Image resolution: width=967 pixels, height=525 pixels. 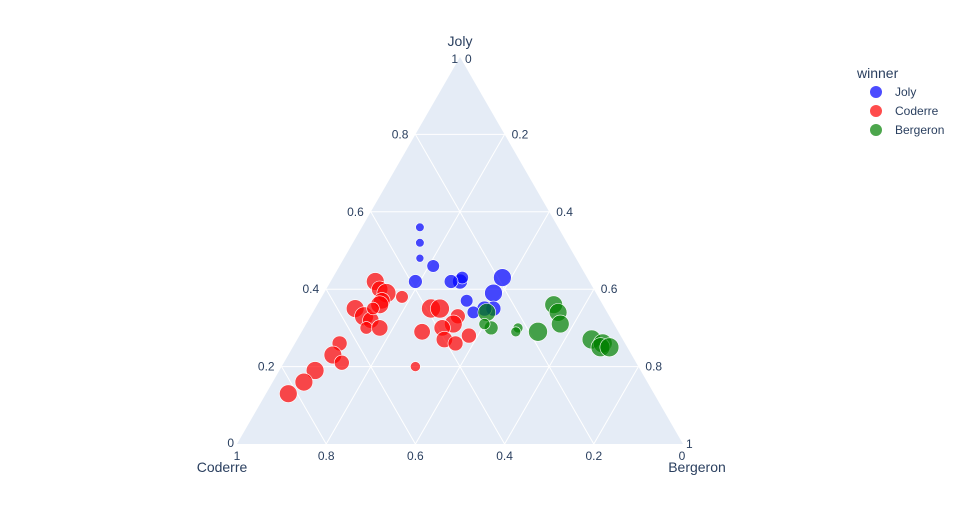 What do you see at coordinates (468, 59) in the screenshot?
I see `tick-label-a-zero: 0` at bounding box center [468, 59].